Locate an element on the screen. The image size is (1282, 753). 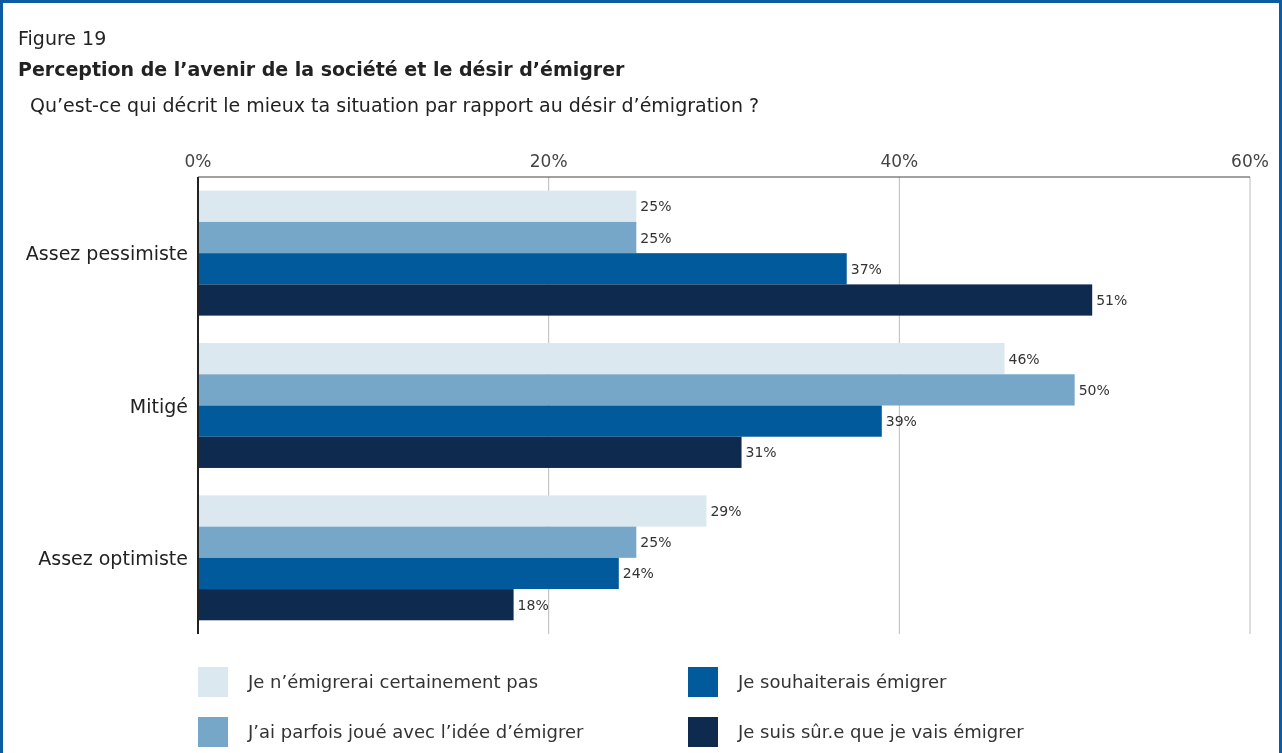
x-tick-label: 60% is located at coordinates (1250, 161).